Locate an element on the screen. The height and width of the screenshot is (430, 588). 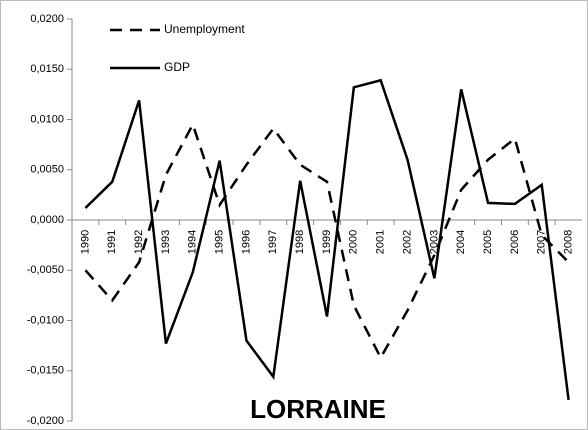
y-tick-label: 0,0150 is located at coordinates (47, 69).